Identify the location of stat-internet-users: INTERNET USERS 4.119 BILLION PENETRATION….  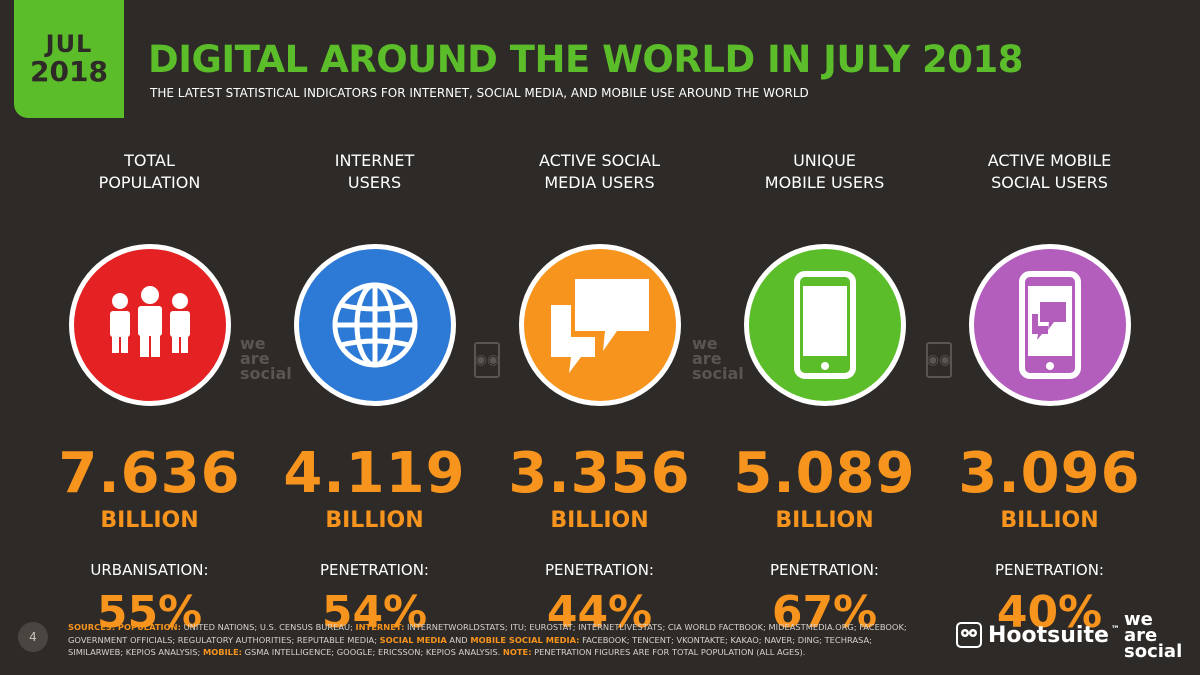
(374, 394).